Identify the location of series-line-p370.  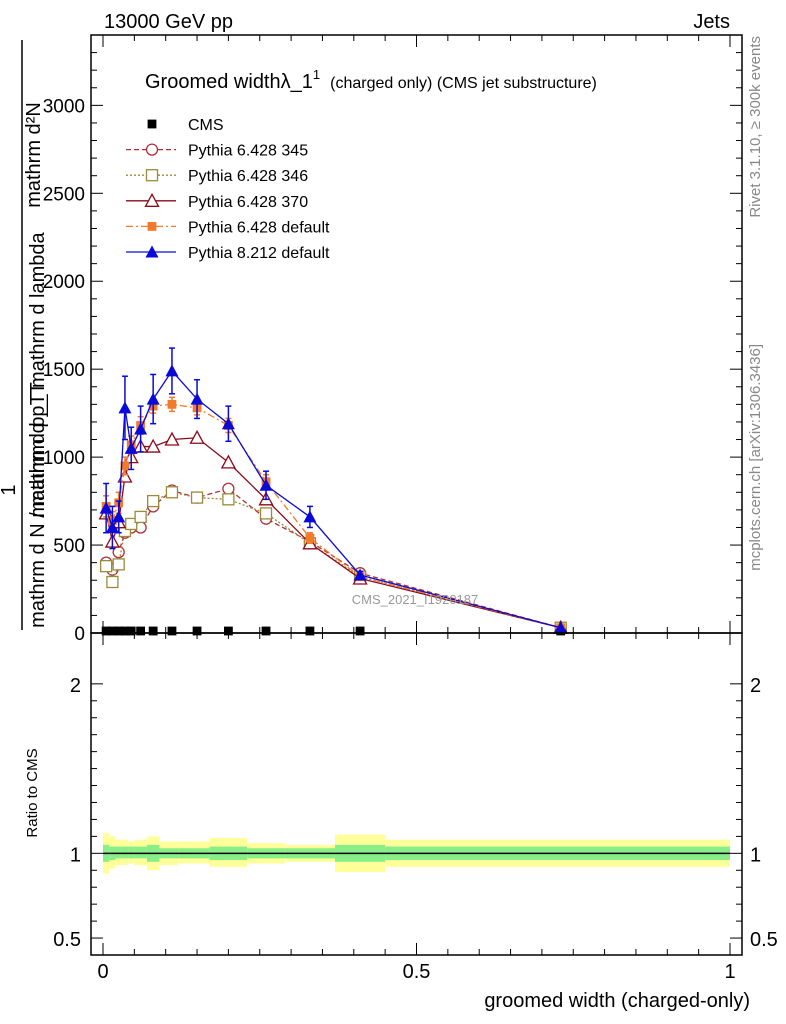
(333, 533).